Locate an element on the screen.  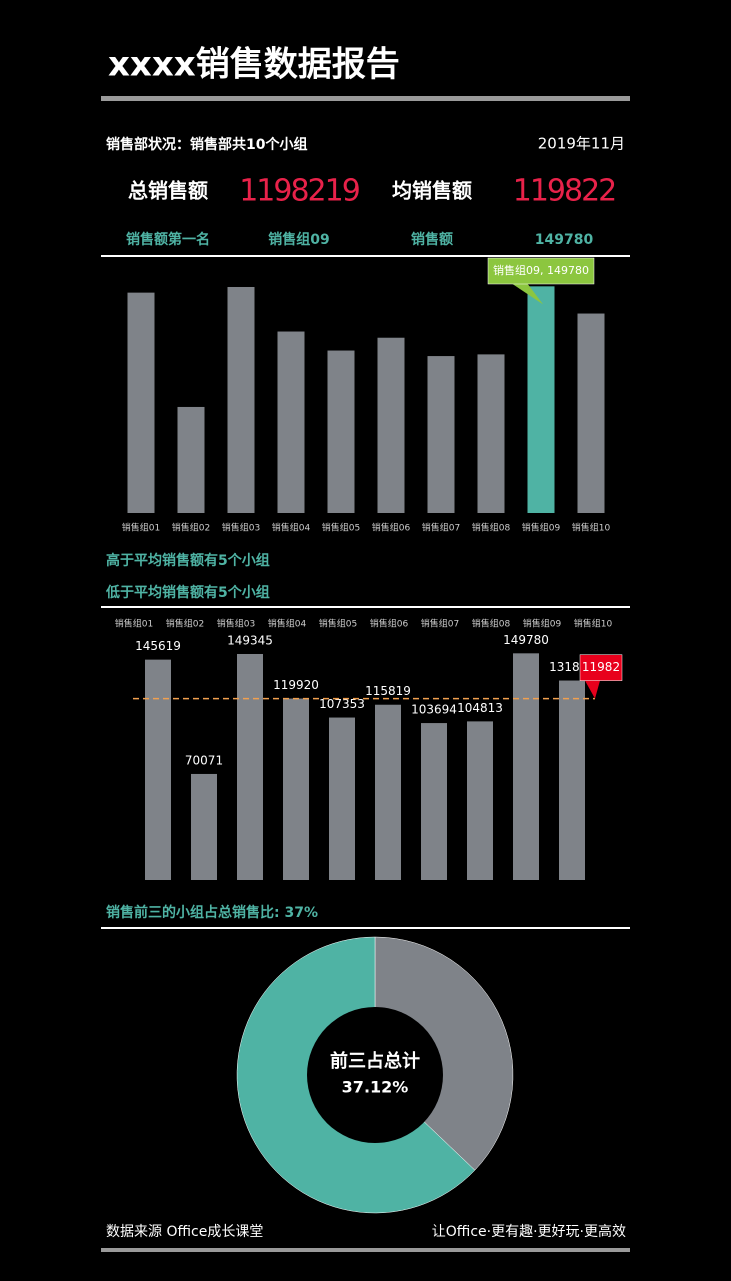
note: 低于平均销售额有5个小组 is located at coordinates (187, 592).